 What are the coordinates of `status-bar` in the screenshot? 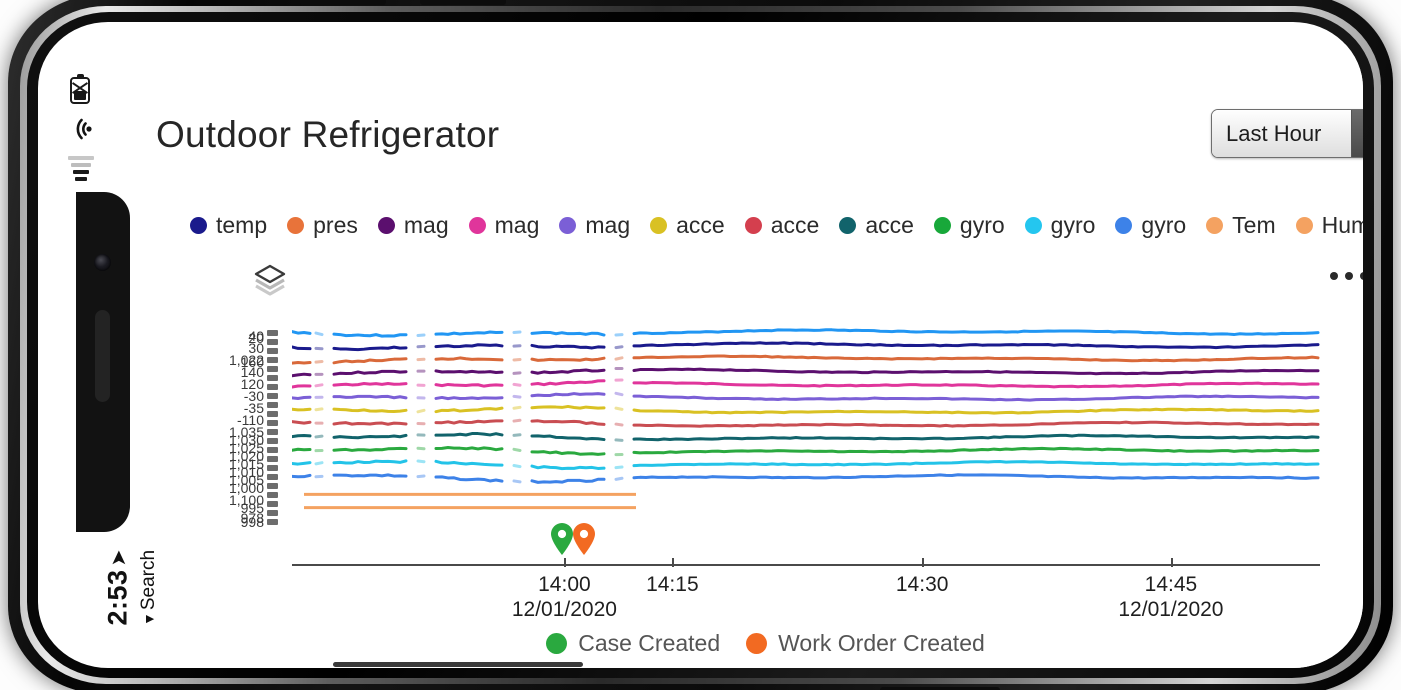 It's located at (80, 133).